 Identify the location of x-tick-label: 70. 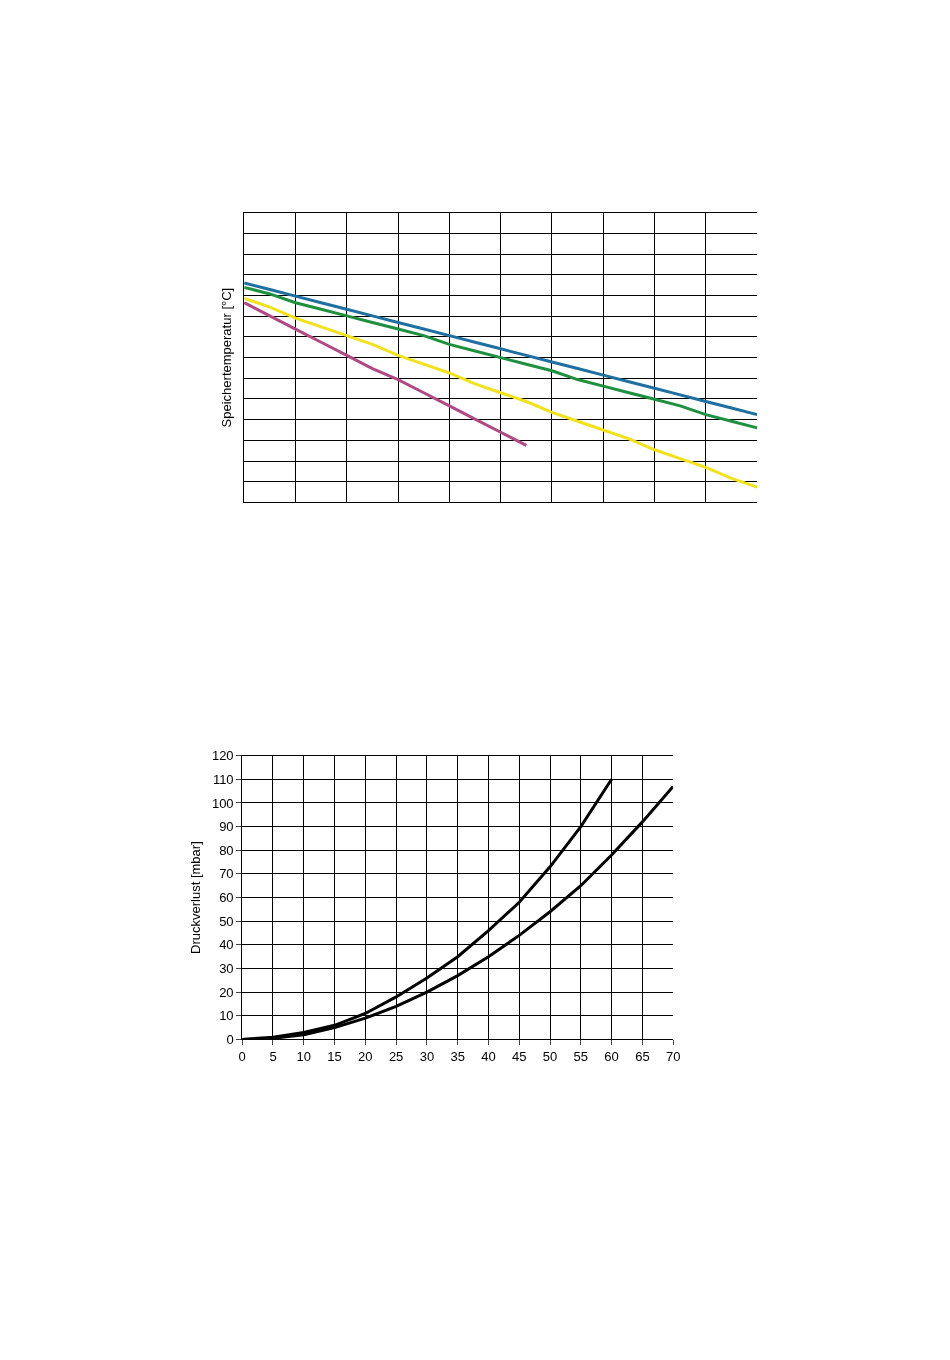
(673, 1057).